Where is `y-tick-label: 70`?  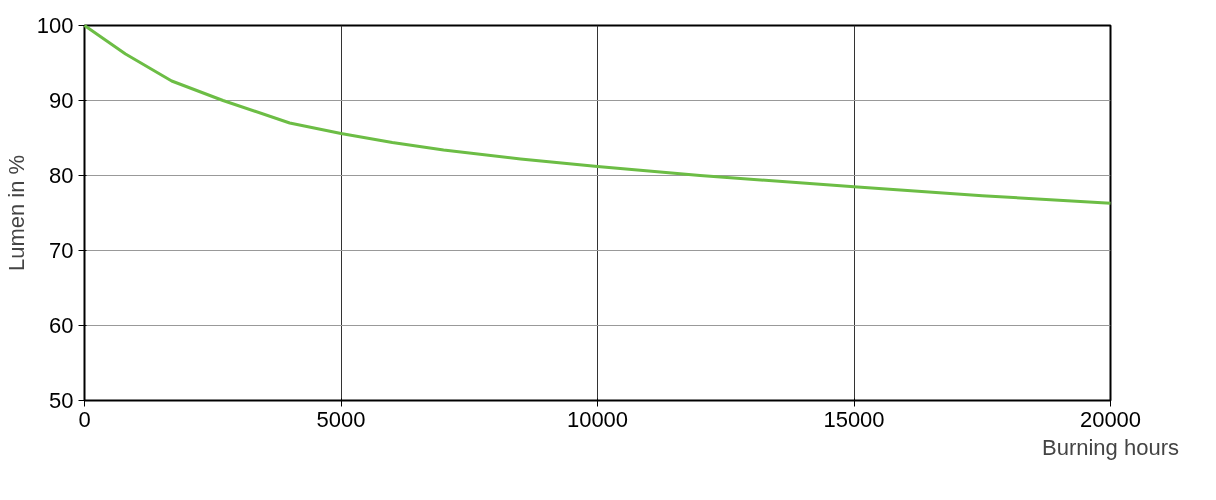
y-tick-label: 70 is located at coordinates (61, 250).